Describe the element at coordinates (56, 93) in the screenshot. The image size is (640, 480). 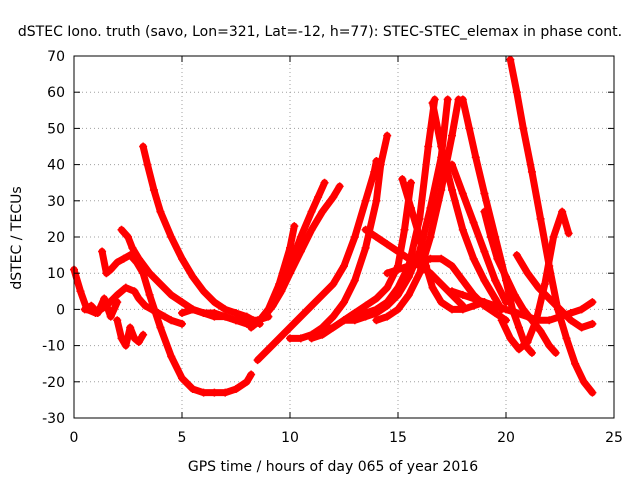
I see `y-tick-label: 60` at that location.